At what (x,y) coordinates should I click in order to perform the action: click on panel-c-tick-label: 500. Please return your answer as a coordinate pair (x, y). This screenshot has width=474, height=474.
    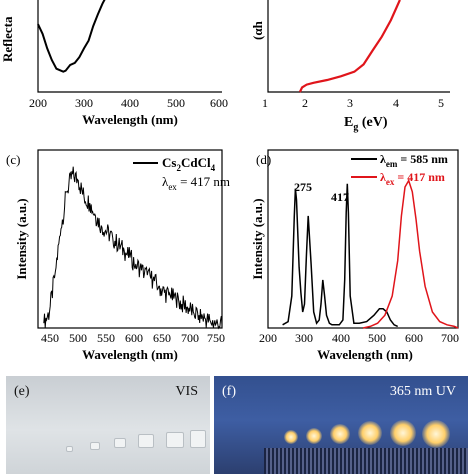
    Looking at the image, I should click on (78, 338).